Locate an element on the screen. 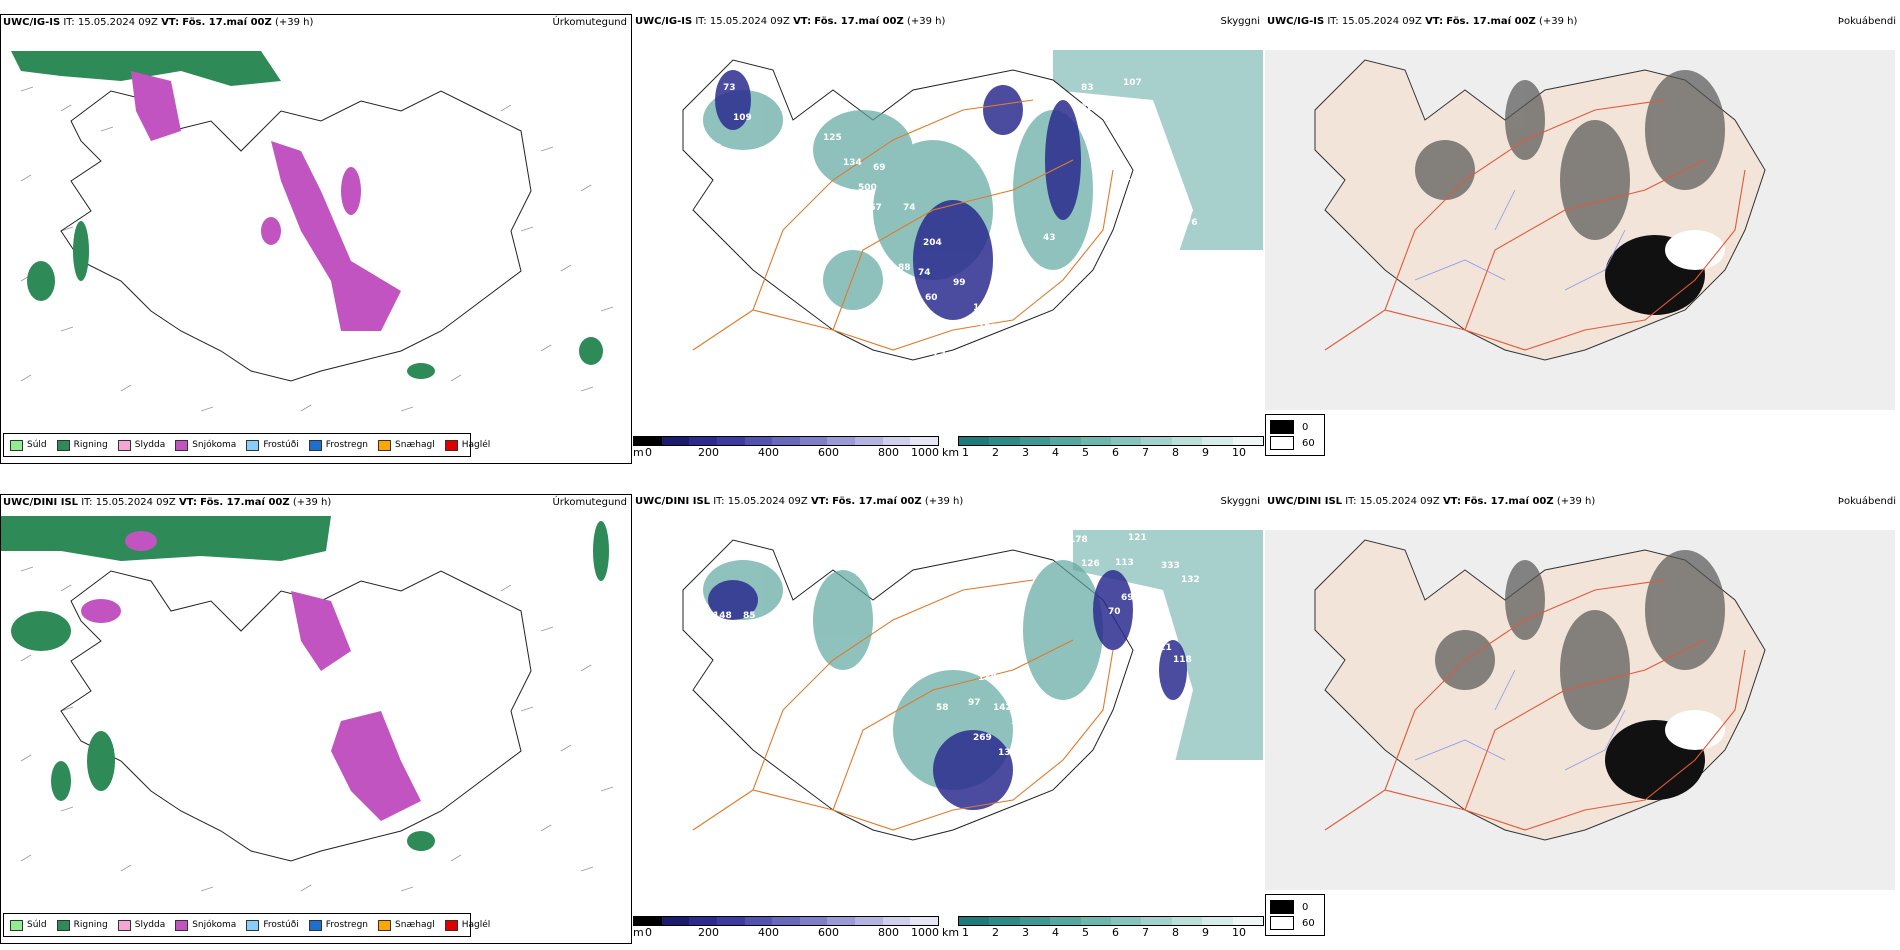  cloud-label: 115 is located at coordinates (1020, 722).